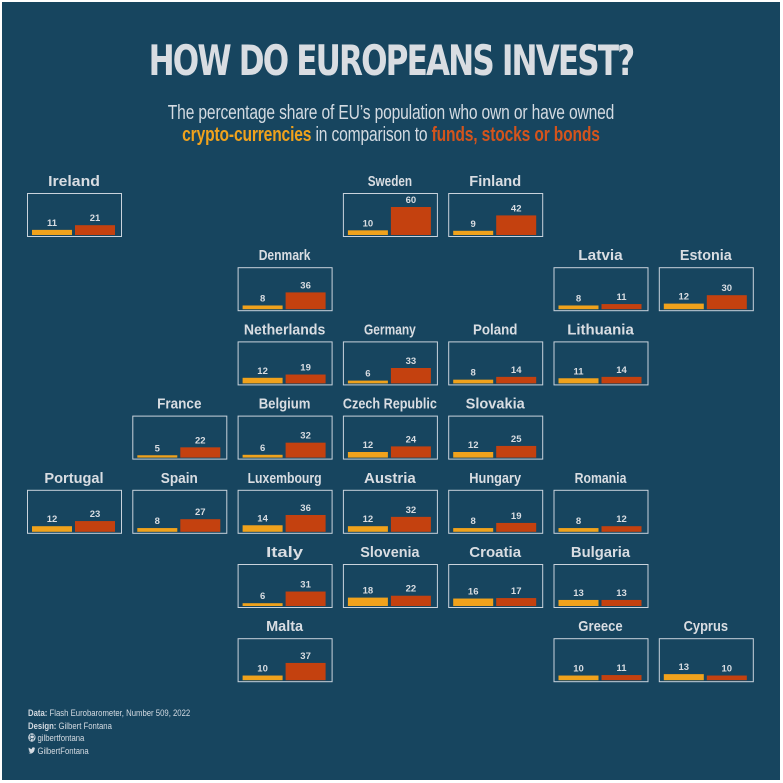  I want to click on value-label-crypto-germany: 6, so click(367, 374).